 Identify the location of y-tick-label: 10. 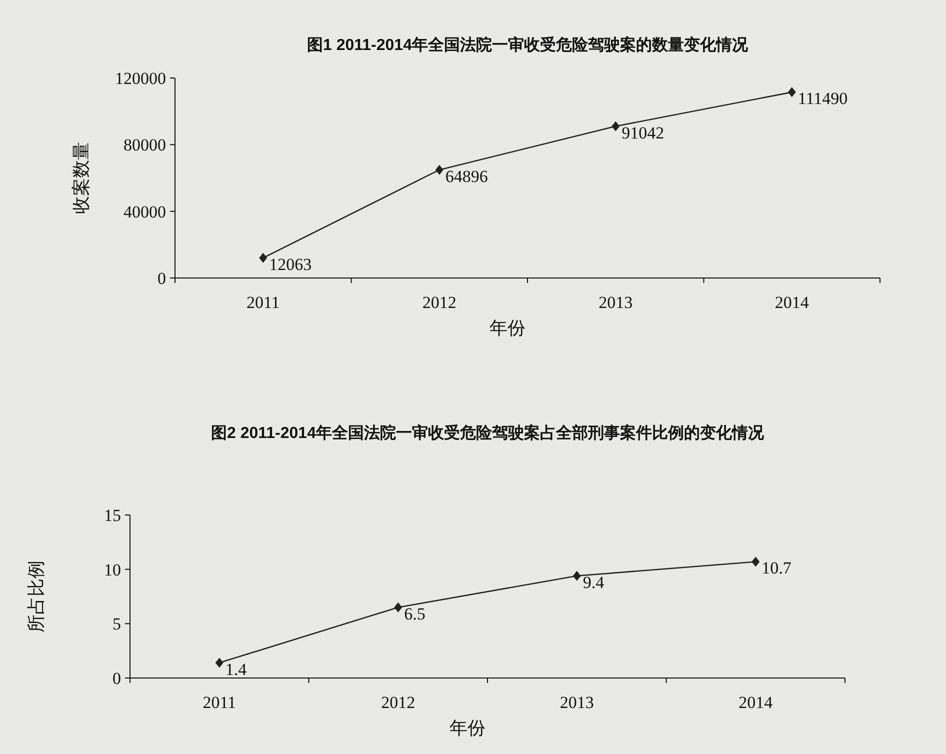
(112, 570).